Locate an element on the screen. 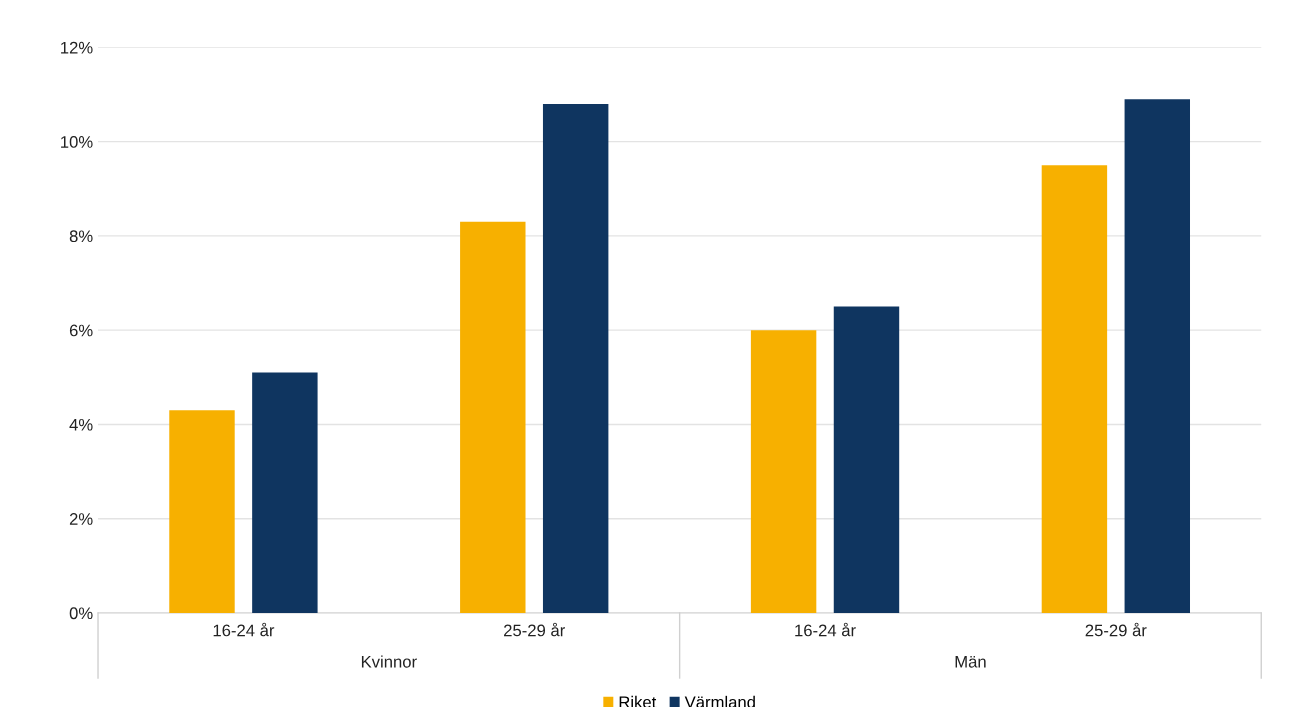 This screenshot has height=707, width=1307. y-tick-label: 6% is located at coordinates (81, 330).